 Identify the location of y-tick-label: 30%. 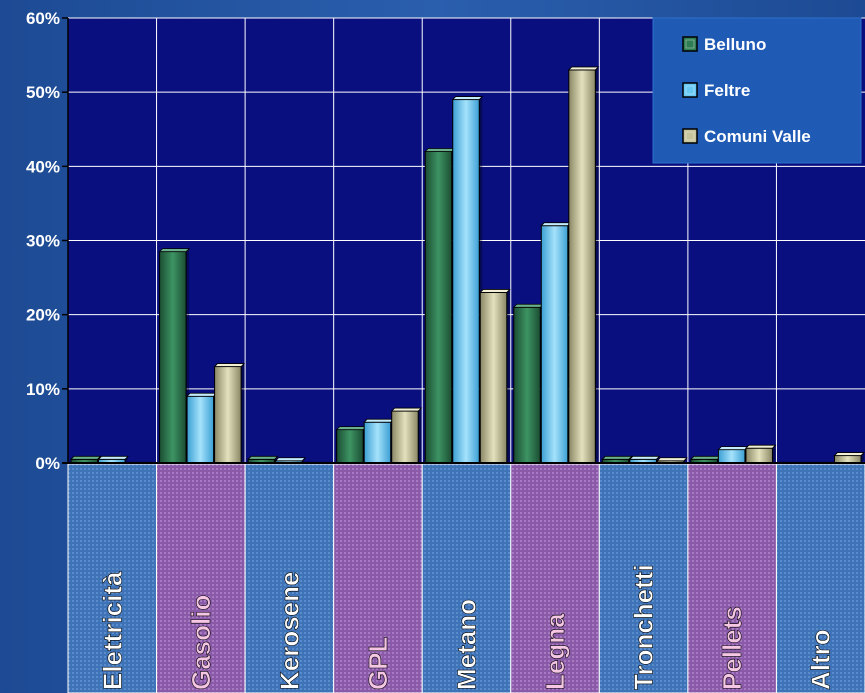
(43, 241).